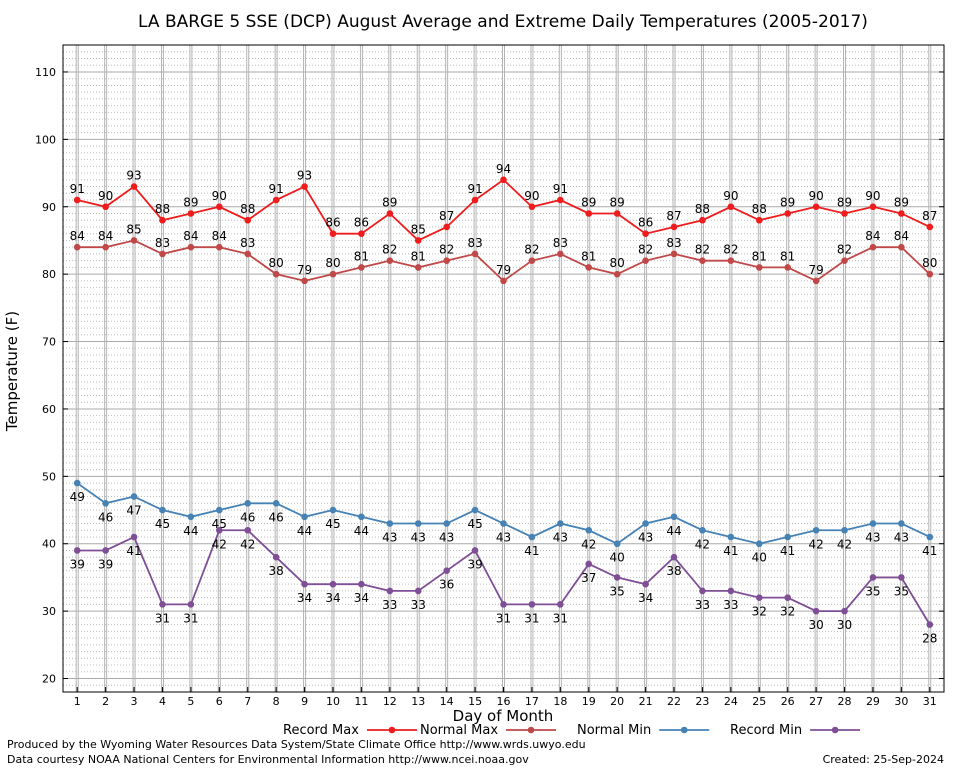  What do you see at coordinates (418, 701) in the screenshot?
I see `x-tick-label: 13` at bounding box center [418, 701].